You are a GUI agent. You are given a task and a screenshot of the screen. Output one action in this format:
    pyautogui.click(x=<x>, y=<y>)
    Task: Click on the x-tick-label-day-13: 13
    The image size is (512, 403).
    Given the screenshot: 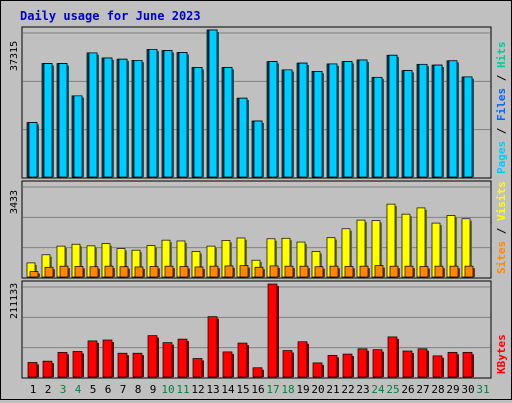 What is the action you would take?
    pyautogui.click(x=212, y=389)
    